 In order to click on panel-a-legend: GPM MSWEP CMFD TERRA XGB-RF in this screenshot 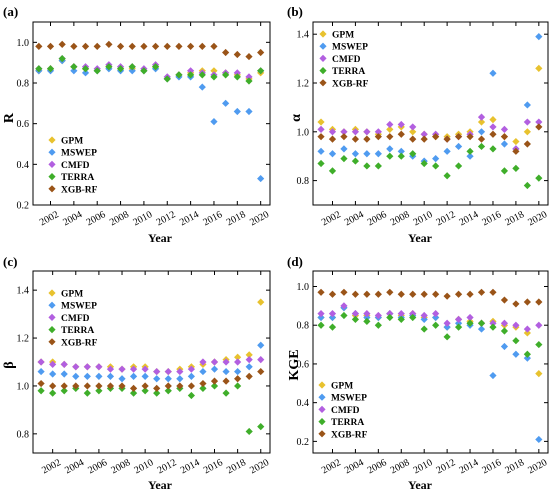, I will do `click(73, 165)`.